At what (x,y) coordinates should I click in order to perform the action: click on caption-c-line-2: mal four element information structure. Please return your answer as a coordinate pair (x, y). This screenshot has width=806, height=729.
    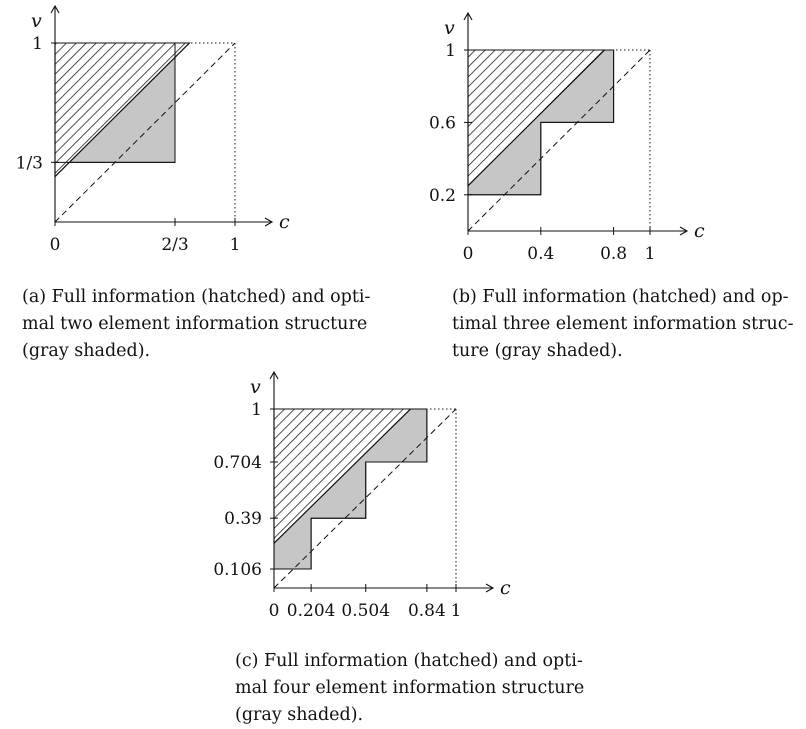
    Looking at the image, I should click on (410, 688).